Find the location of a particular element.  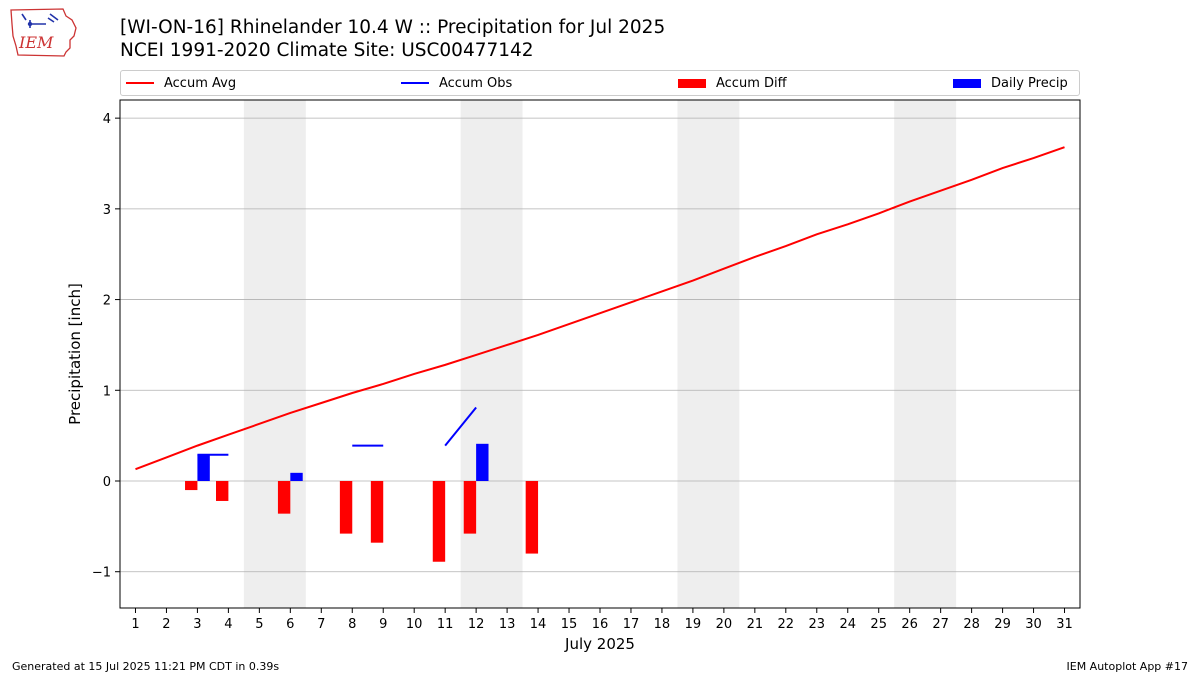

y-tick-label: 3 is located at coordinates (107, 210).